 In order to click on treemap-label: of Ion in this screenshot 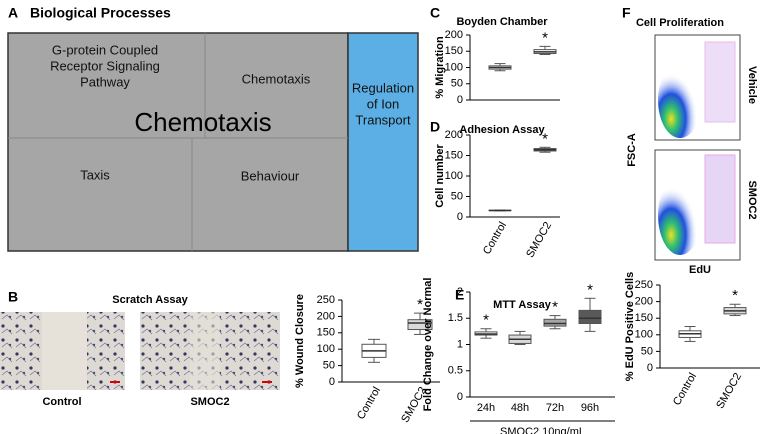, I will do `click(383, 103)`.